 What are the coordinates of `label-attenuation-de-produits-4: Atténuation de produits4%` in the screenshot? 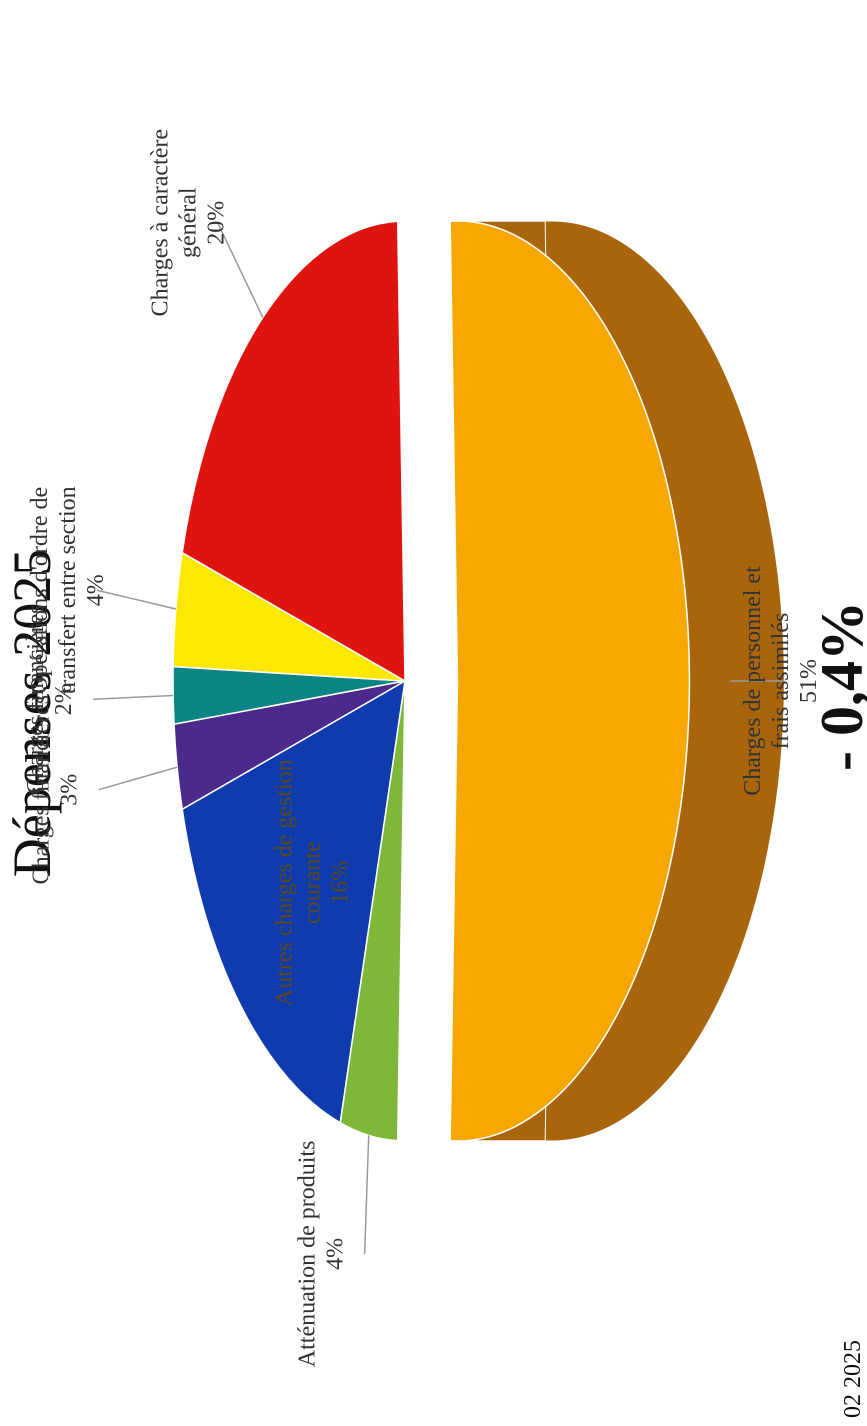 It's located at (322, 1254).